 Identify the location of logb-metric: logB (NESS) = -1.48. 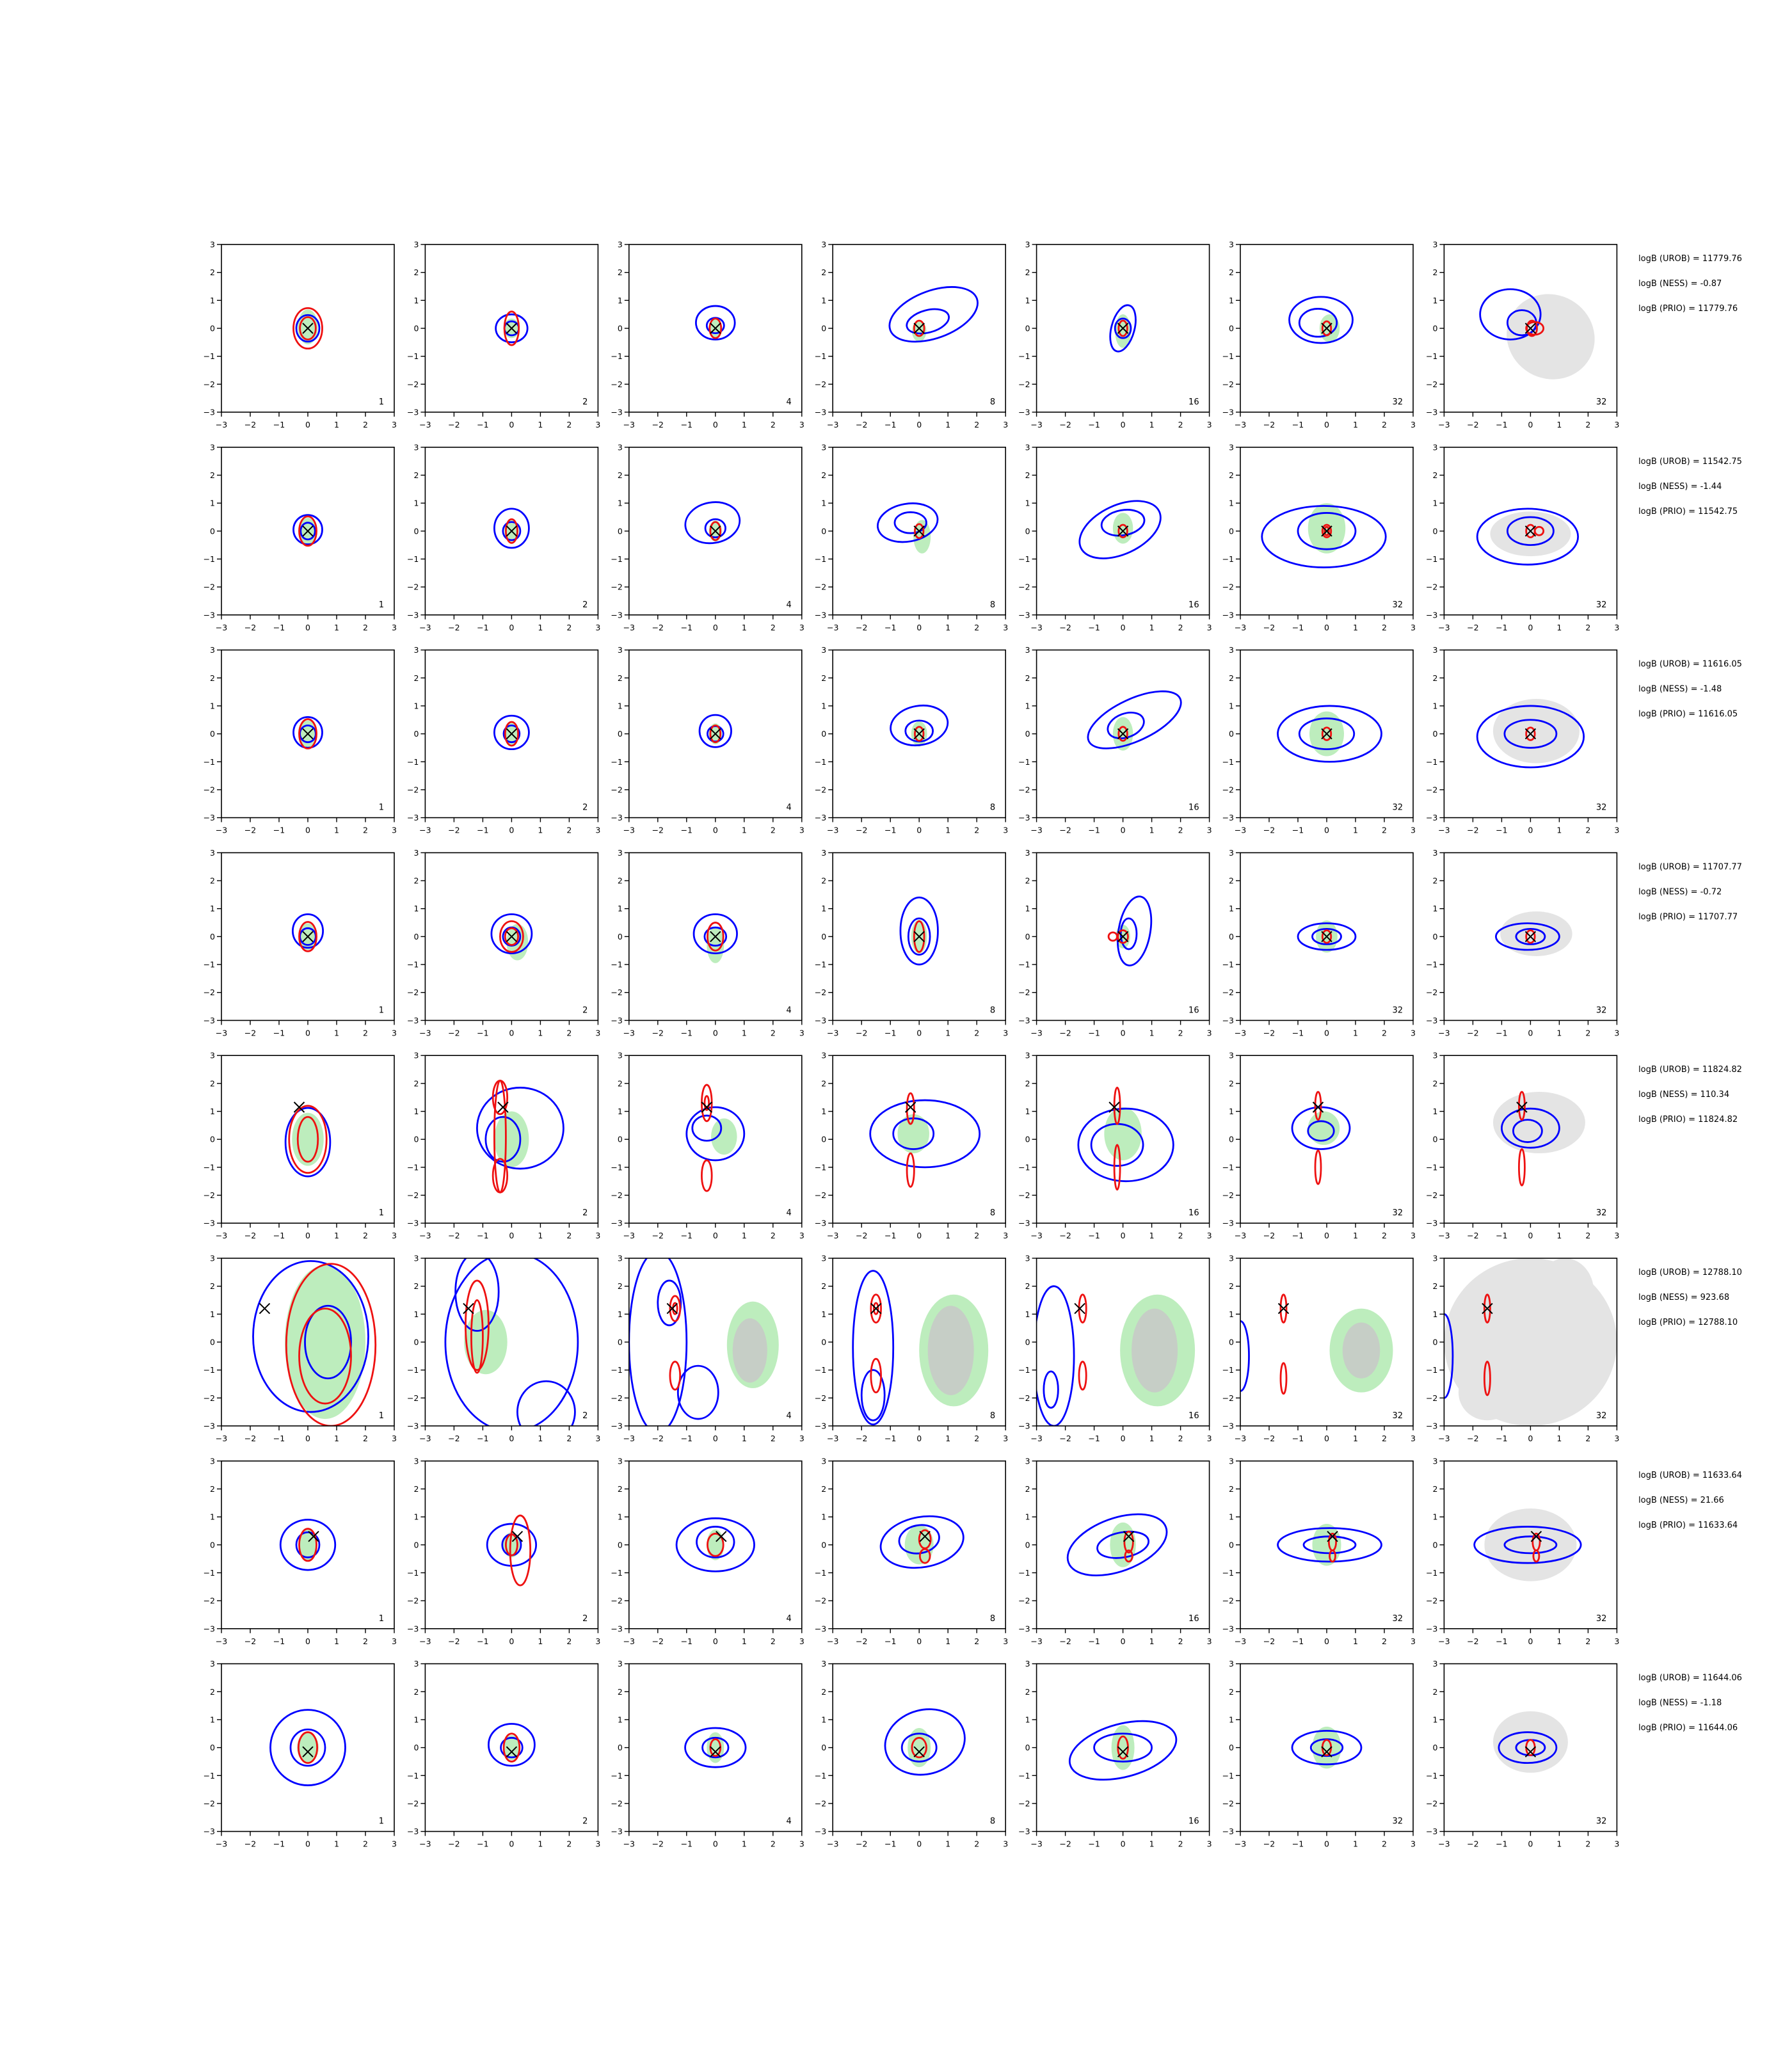
(1680, 689).